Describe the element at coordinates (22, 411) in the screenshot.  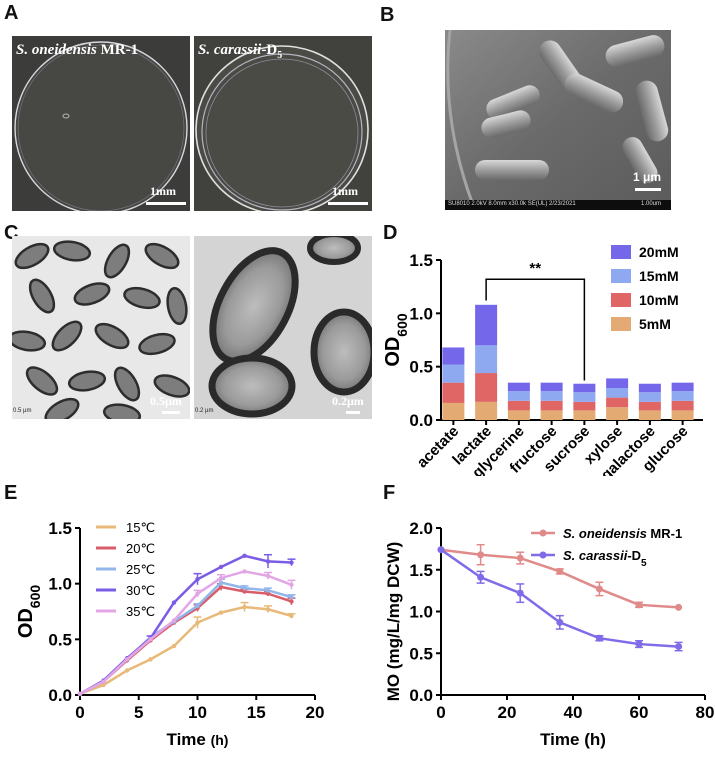
I see `tem-small-label-left: 0.5 µm` at that location.